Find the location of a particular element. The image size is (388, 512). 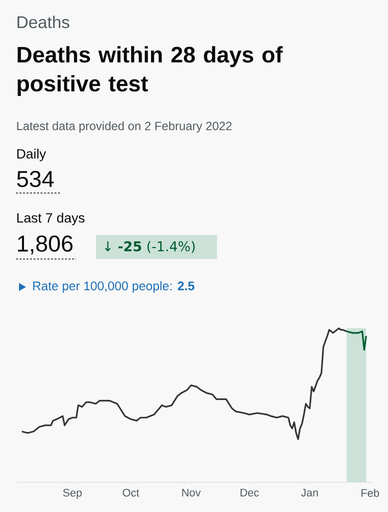

x-tick-label: Dec is located at coordinates (249, 492).